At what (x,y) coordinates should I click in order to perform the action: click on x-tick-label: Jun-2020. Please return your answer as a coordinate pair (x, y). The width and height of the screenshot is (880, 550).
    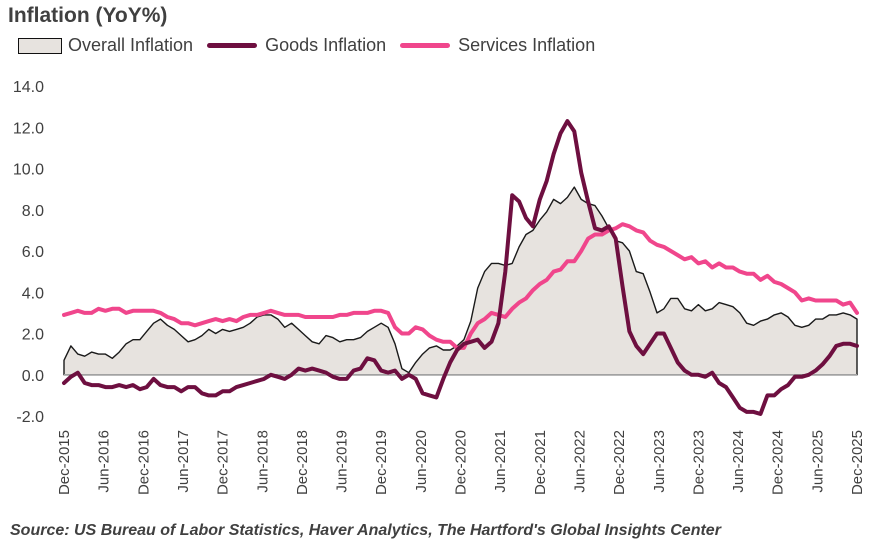
    Looking at the image, I should click on (421, 461).